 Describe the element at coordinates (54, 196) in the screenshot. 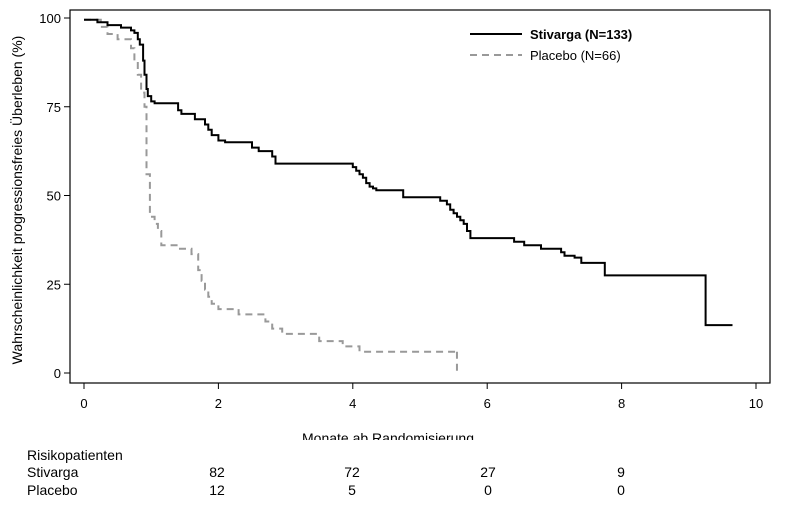

I see `y-tick-label-50: 50` at that location.